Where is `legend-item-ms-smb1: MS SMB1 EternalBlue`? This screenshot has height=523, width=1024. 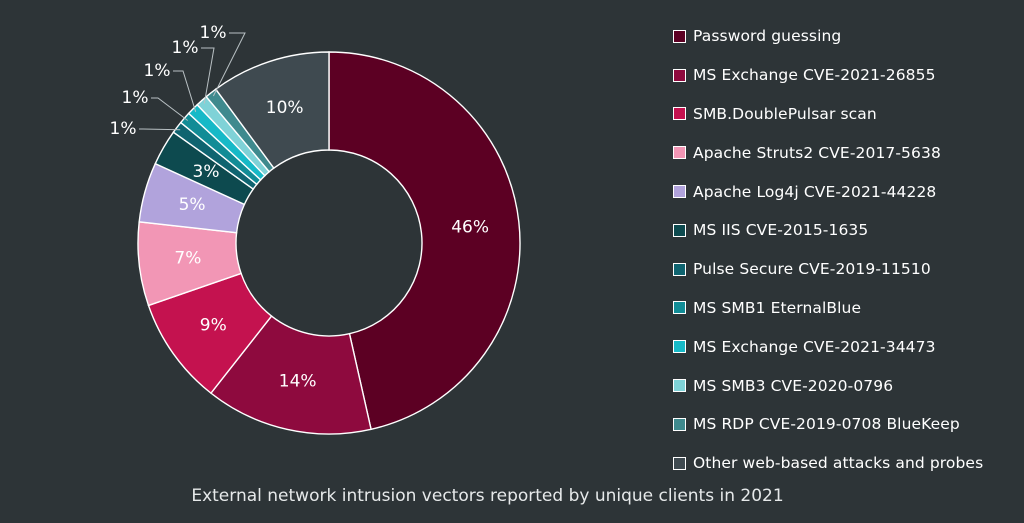 legend-item-ms-smb1: MS SMB1 EternalBlue is located at coordinates (828, 308).